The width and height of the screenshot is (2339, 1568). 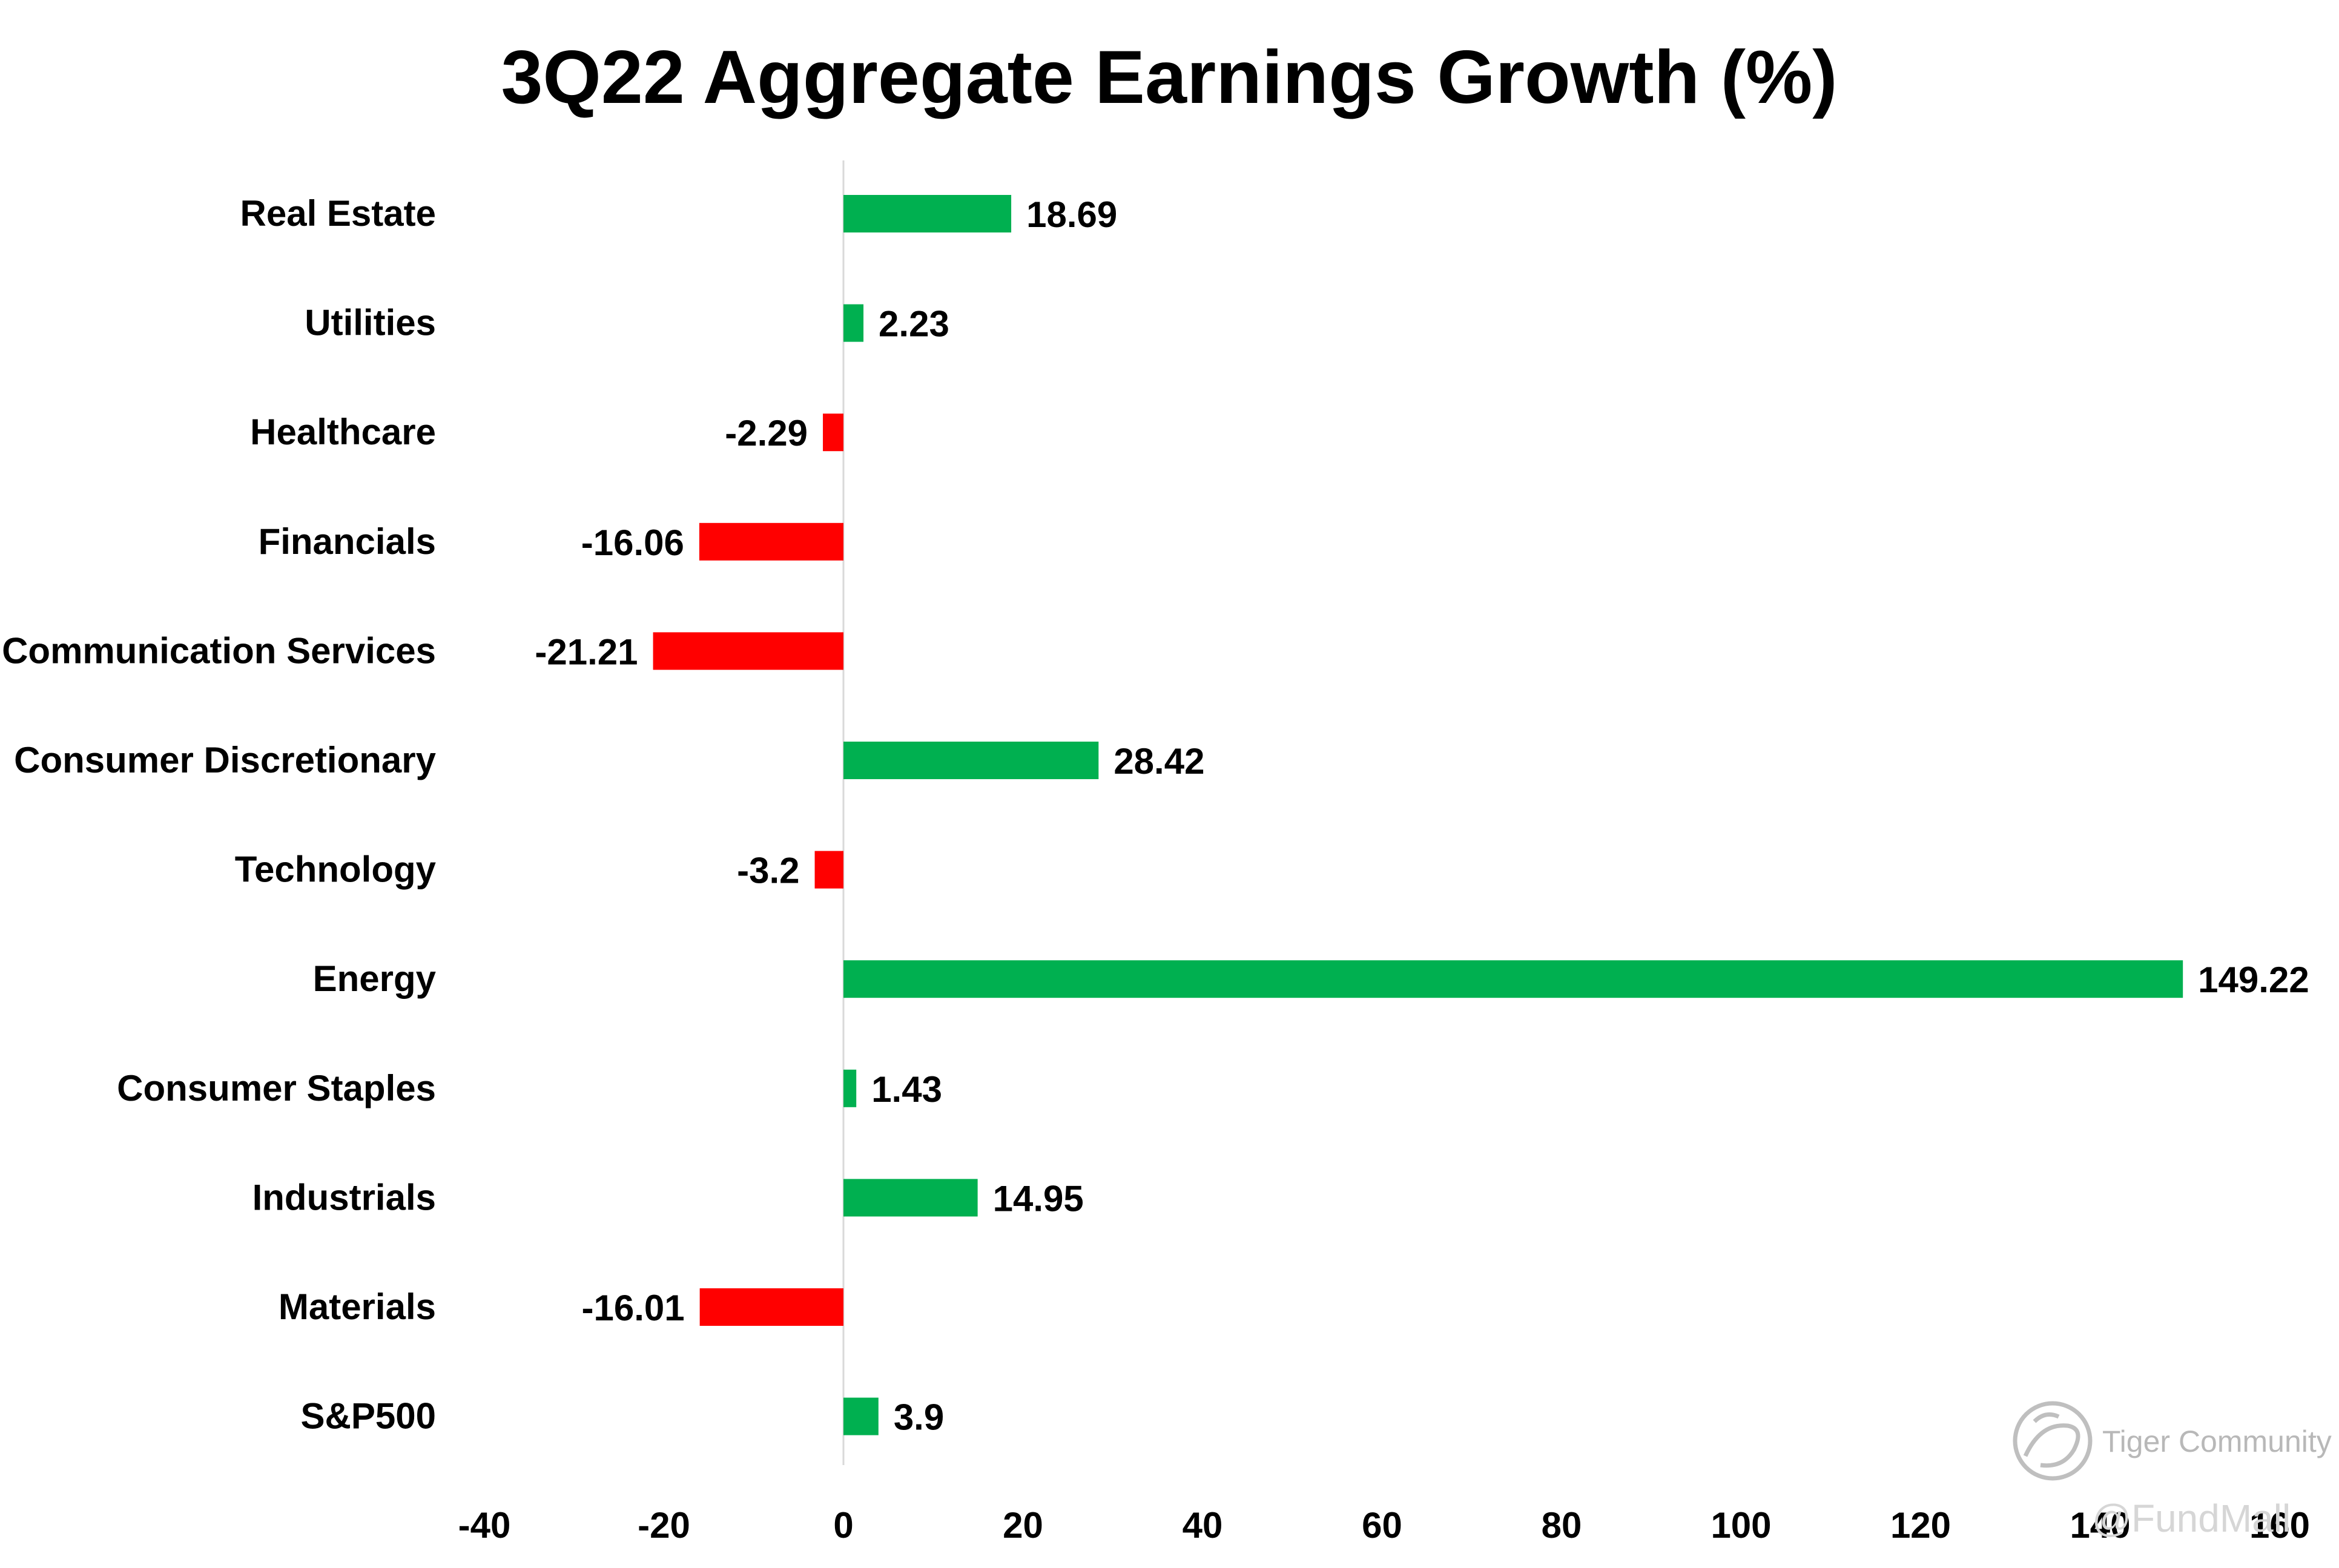 What do you see at coordinates (748, 651) in the screenshot?
I see `bar-communication-services` at bounding box center [748, 651].